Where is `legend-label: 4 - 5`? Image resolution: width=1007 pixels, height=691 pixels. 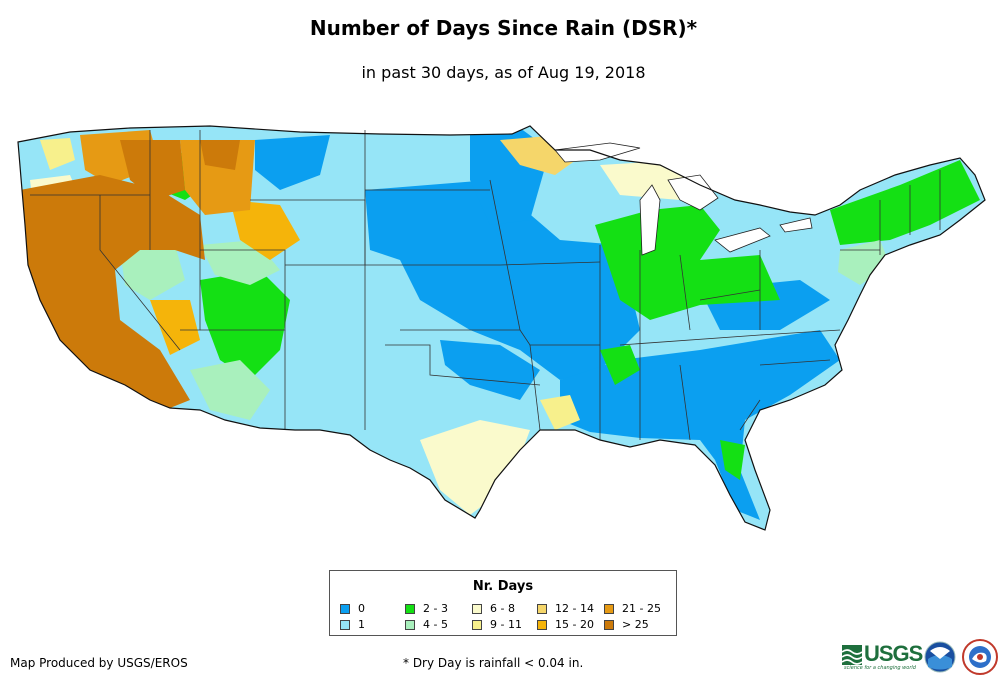 legend-label: 4 - 5 is located at coordinates (435, 624).